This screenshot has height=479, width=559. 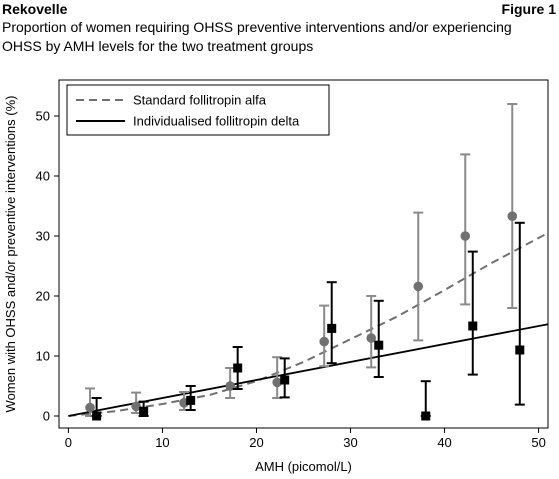 What do you see at coordinates (46, 416) in the screenshot?
I see `y-tick-label: 0` at bounding box center [46, 416].